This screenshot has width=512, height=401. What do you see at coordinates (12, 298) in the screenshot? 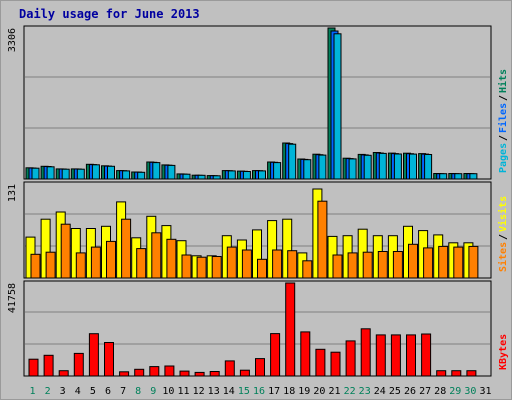
I see `y-max-label-2: 41758` at bounding box center [12, 298].